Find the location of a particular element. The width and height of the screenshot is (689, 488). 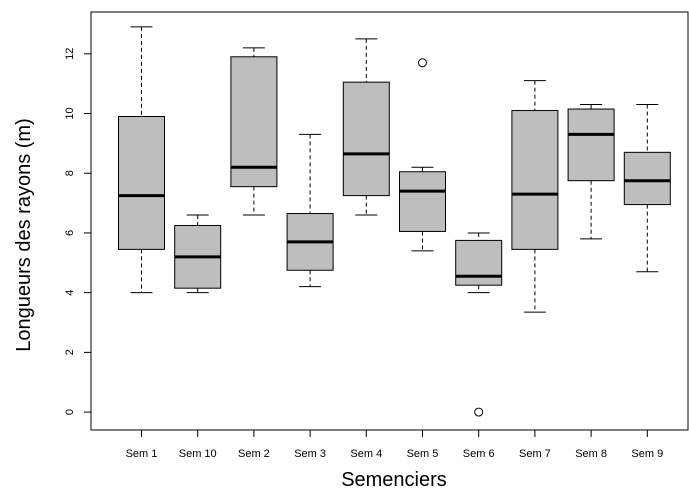

x-tick-label: Sem 8 is located at coordinates (591, 454).